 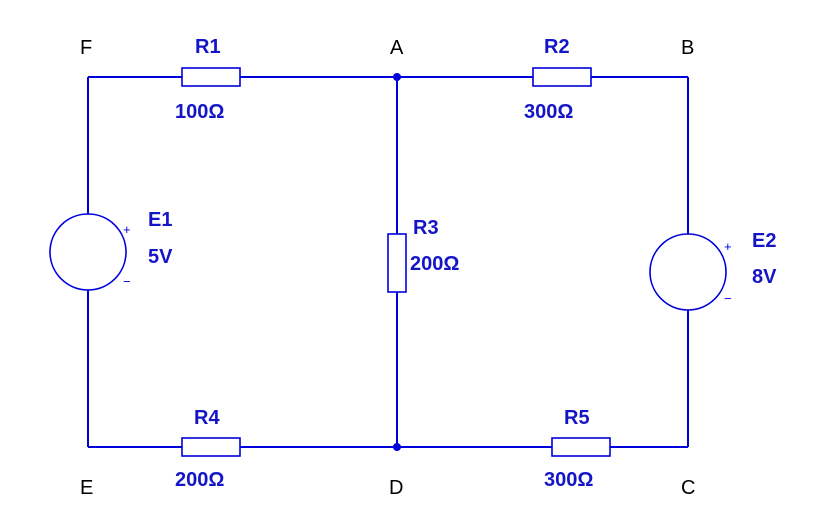 I want to click on e2-name: E2, so click(x=764, y=241).